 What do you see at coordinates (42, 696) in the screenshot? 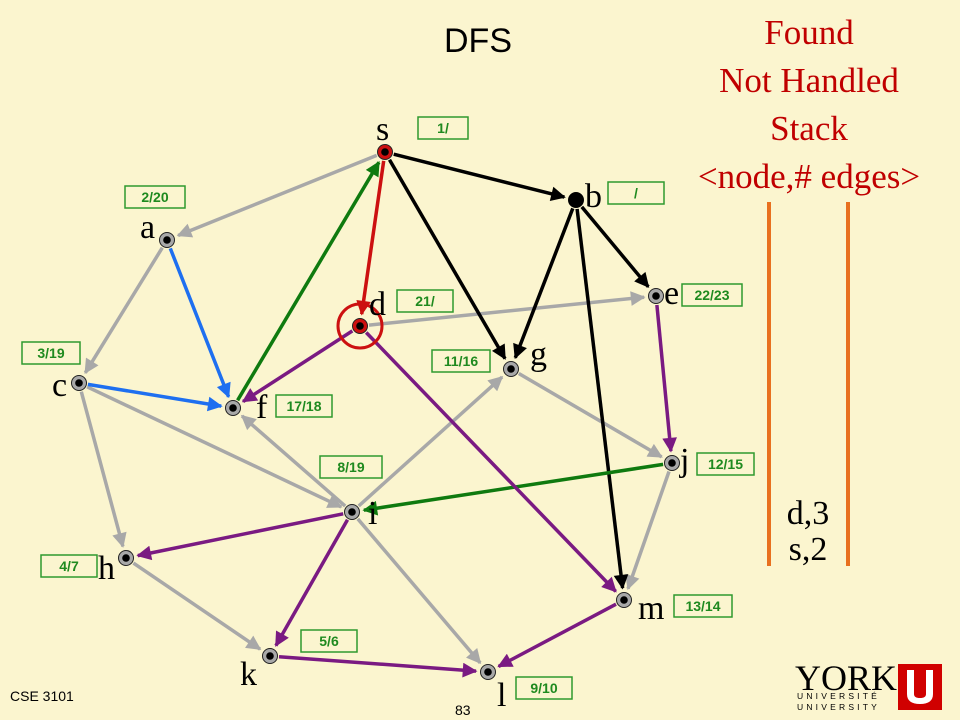
I see `course-code: CSE 3101` at bounding box center [42, 696].